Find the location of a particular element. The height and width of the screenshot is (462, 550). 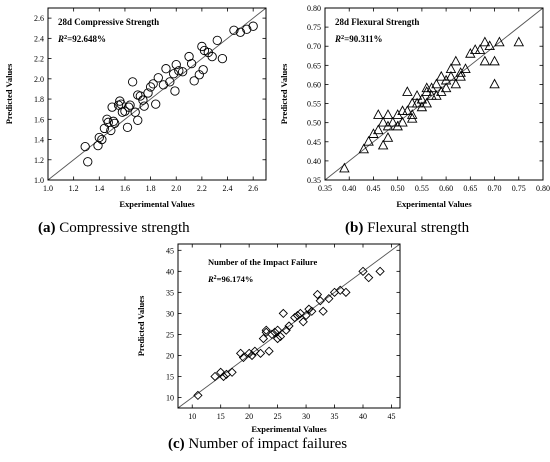

caption-a: (a) Compressive strength is located at coordinates (114, 228).